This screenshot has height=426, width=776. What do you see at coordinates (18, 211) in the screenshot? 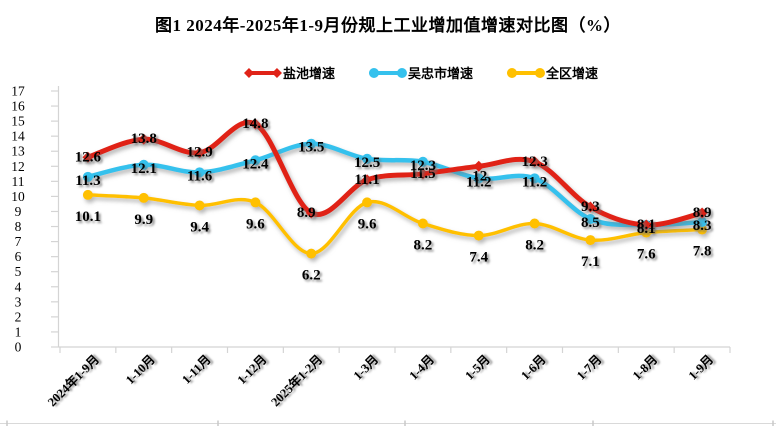
I see `y-axis-label: 9` at bounding box center [18, 211].